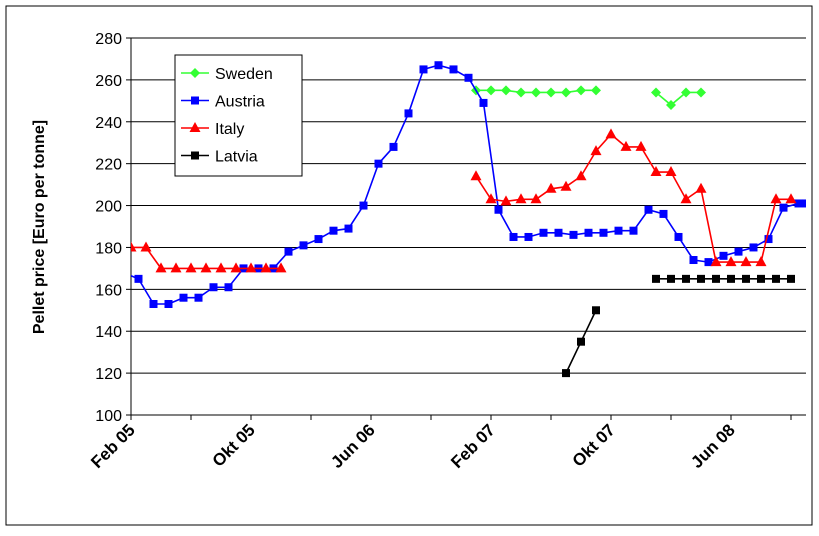 This screenshot has height=536, width=819. What do you see at coordinates (244, 74) in the screenshot?
I see `legend-label: Sweden` at bounding box center [244, 74].